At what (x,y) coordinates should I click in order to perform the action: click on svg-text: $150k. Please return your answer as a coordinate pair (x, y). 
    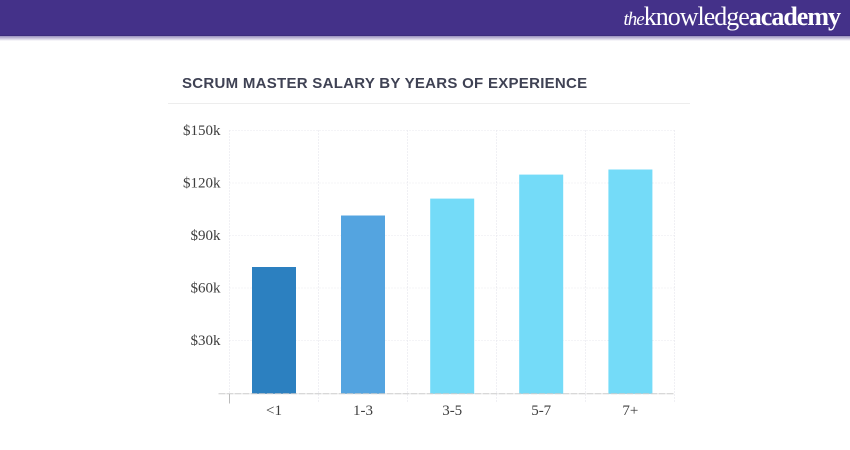
    Looking at the image, I should click on (202, 131).